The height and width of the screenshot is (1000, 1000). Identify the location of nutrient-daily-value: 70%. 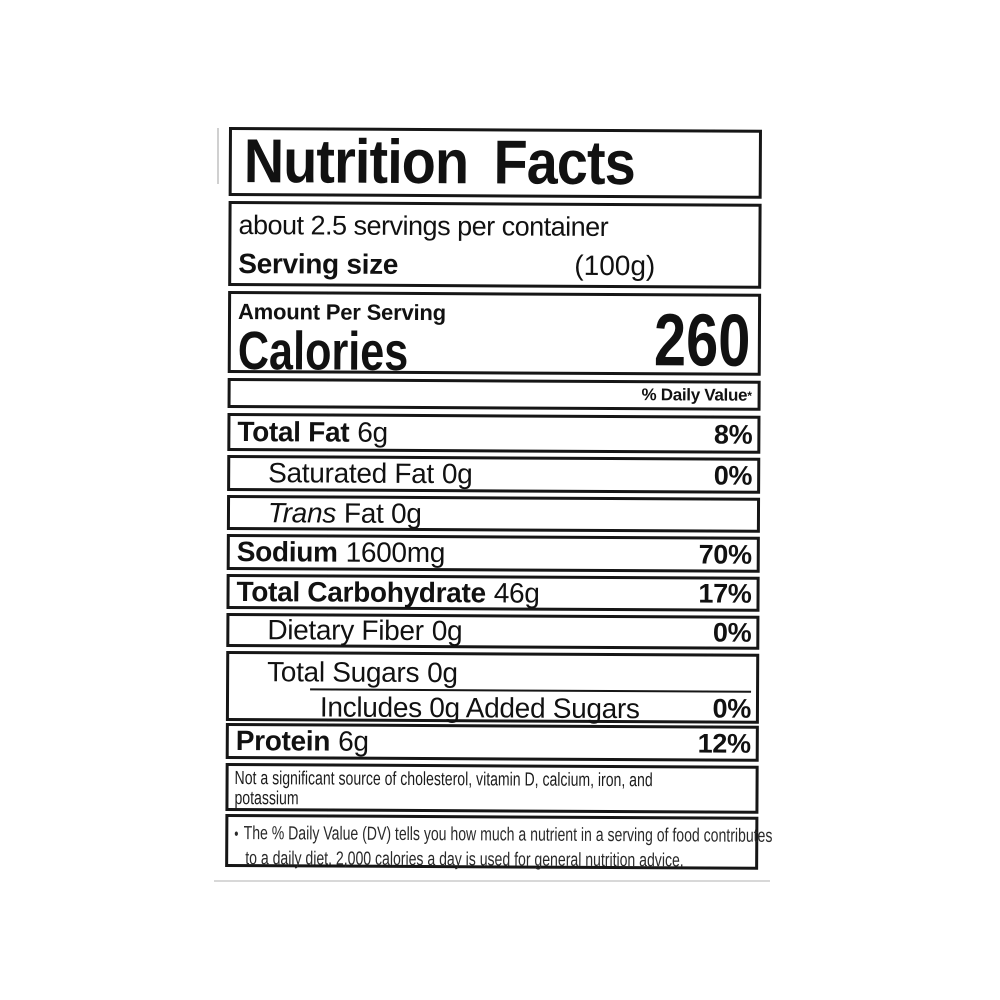
(725, 554).